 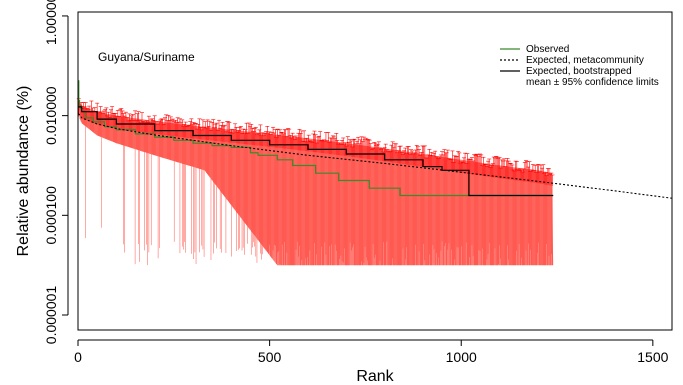 I want to click on x-tick-label: 0, so click(x=78, y=357).